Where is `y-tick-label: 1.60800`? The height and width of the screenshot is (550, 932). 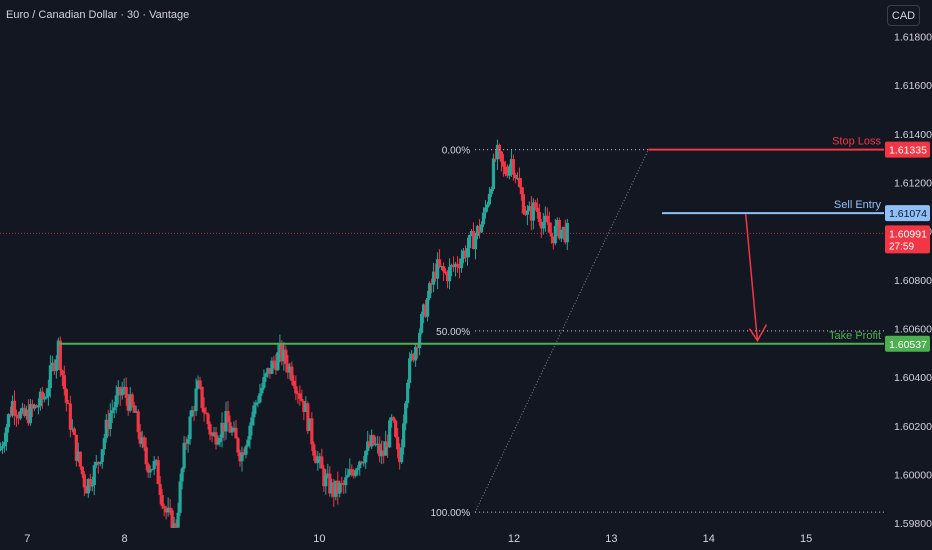 y-tick-label: 1.60800 is located at coordinates (913, 281).